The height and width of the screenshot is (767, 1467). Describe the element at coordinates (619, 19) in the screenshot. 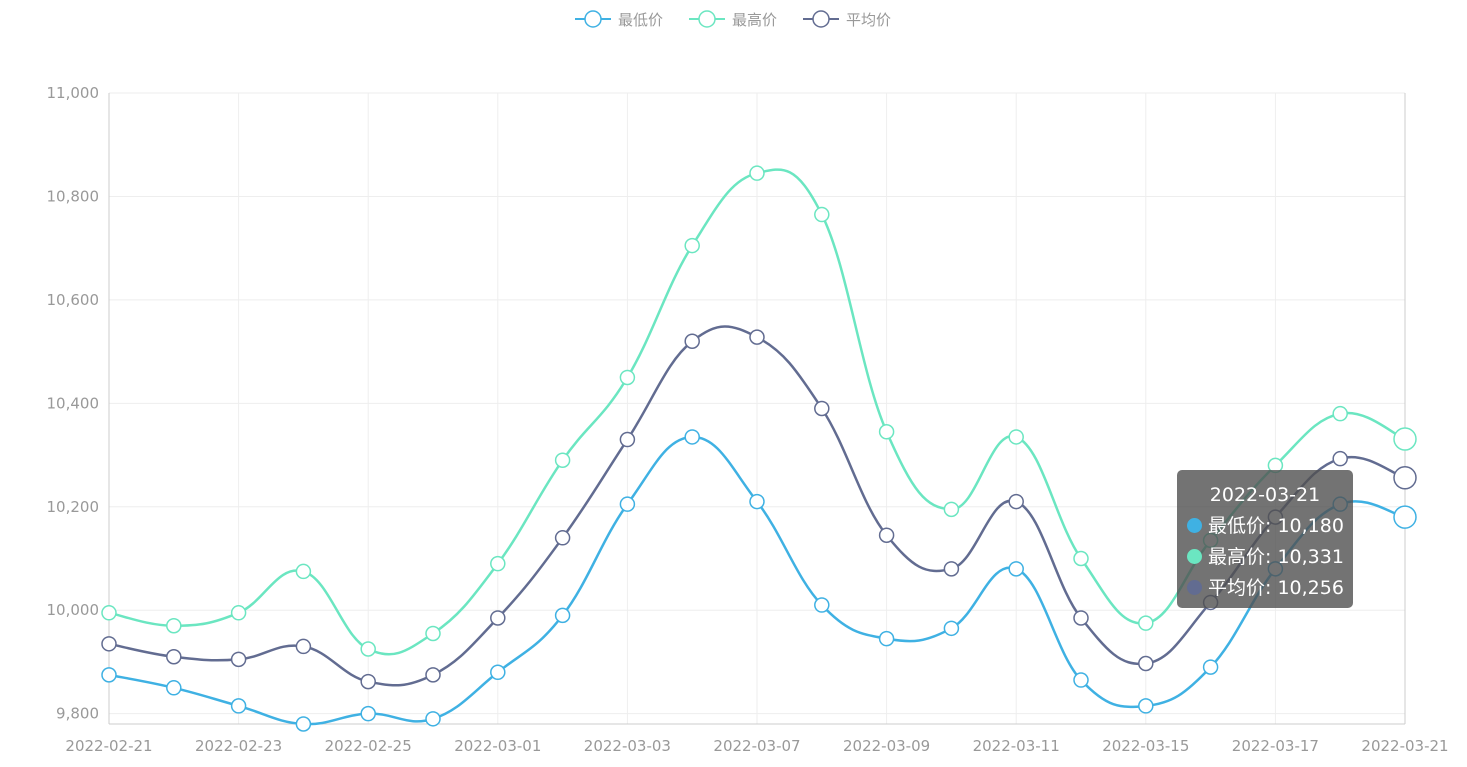

I see `legend-item-0: 最低价` at that location.